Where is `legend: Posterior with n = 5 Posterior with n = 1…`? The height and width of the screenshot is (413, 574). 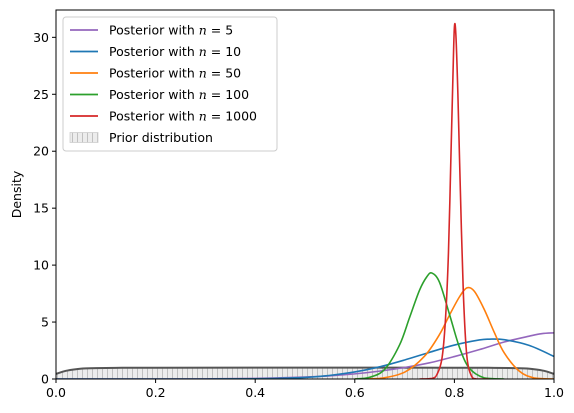 legend: Posterior with n = 5 Posterior with n = 1… is located at coordinates (170, 84).